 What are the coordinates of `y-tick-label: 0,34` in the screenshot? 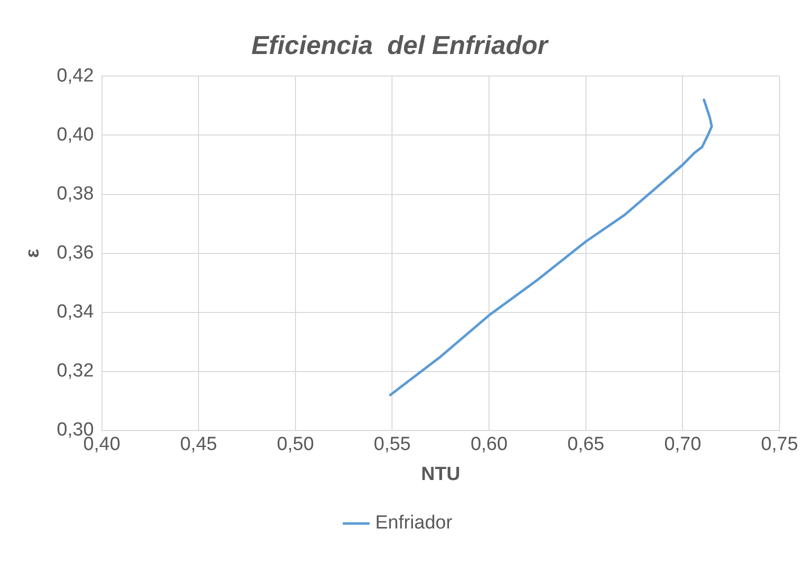 It's located at (75, 312).